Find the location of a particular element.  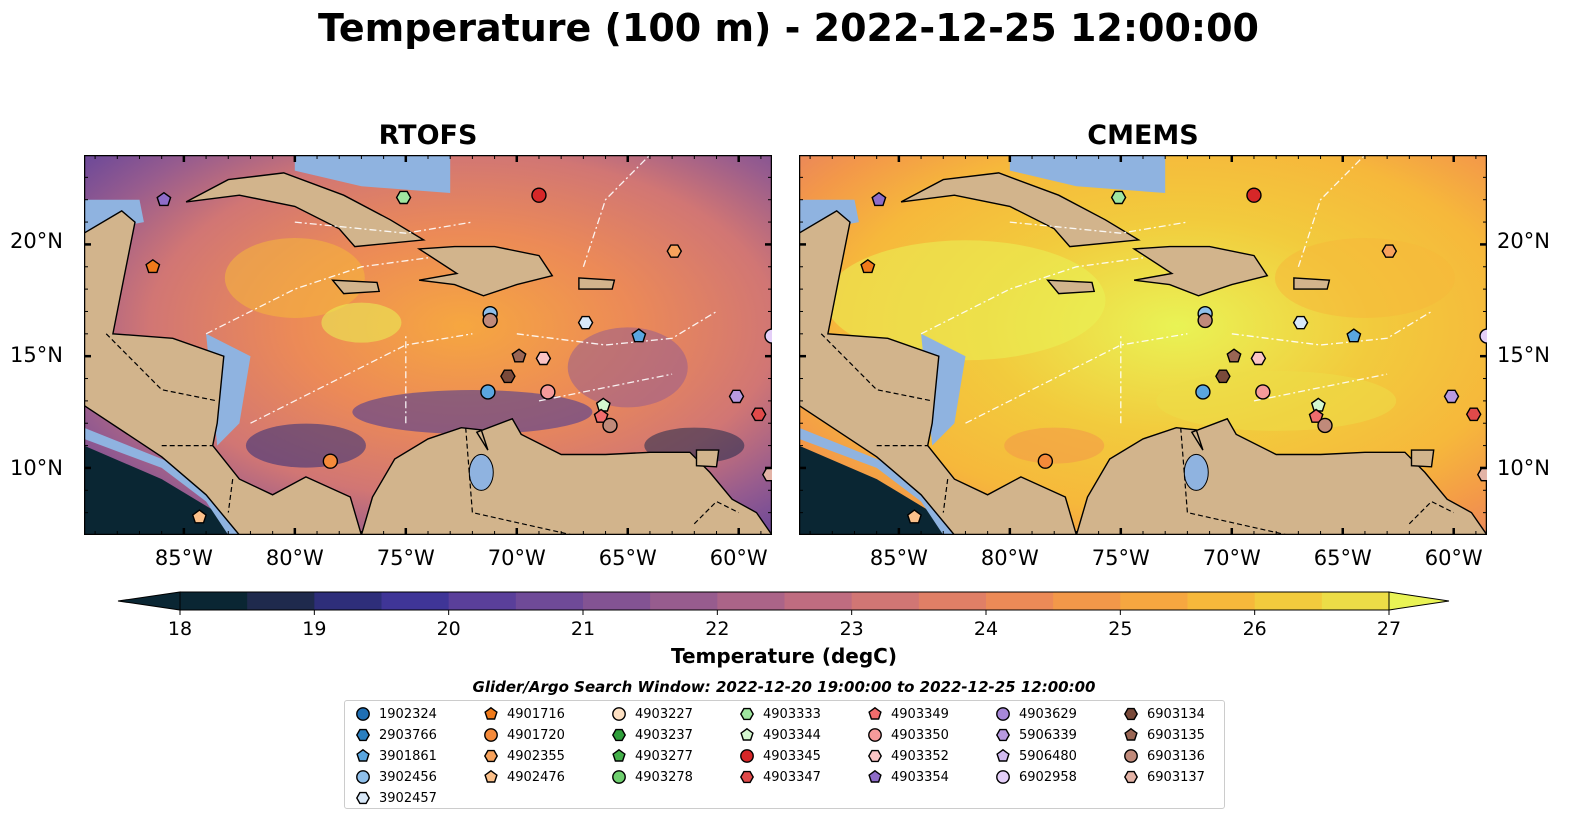

lon-tick-label: 65°W is located at coordinates (627, 558).